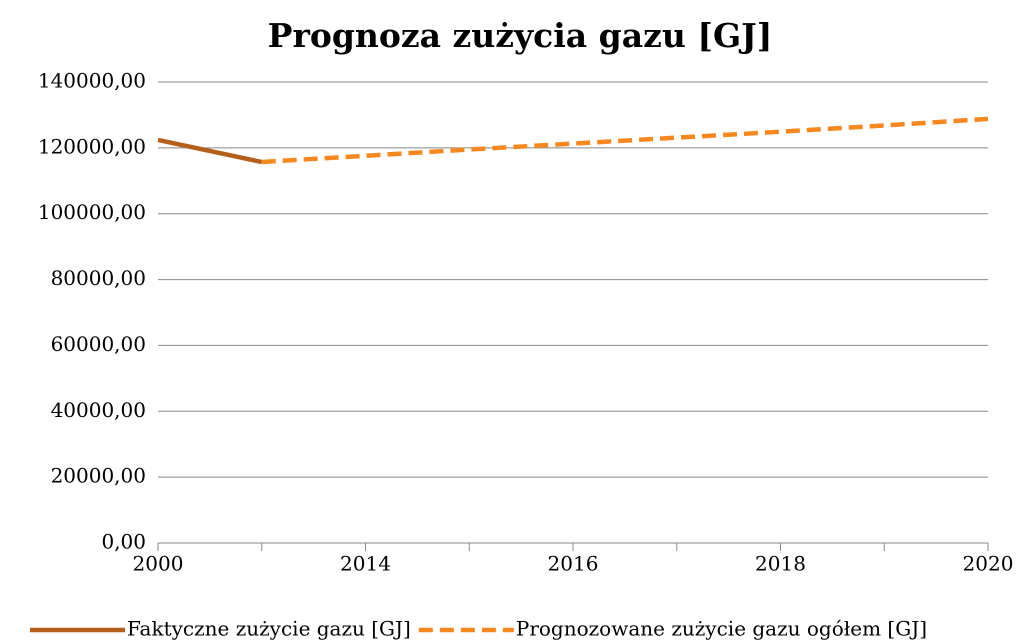  What do you see at coordinates (365, 564) in the screenshot?
I see `x-tick-label: 2014` at bounding box center [365, 564].